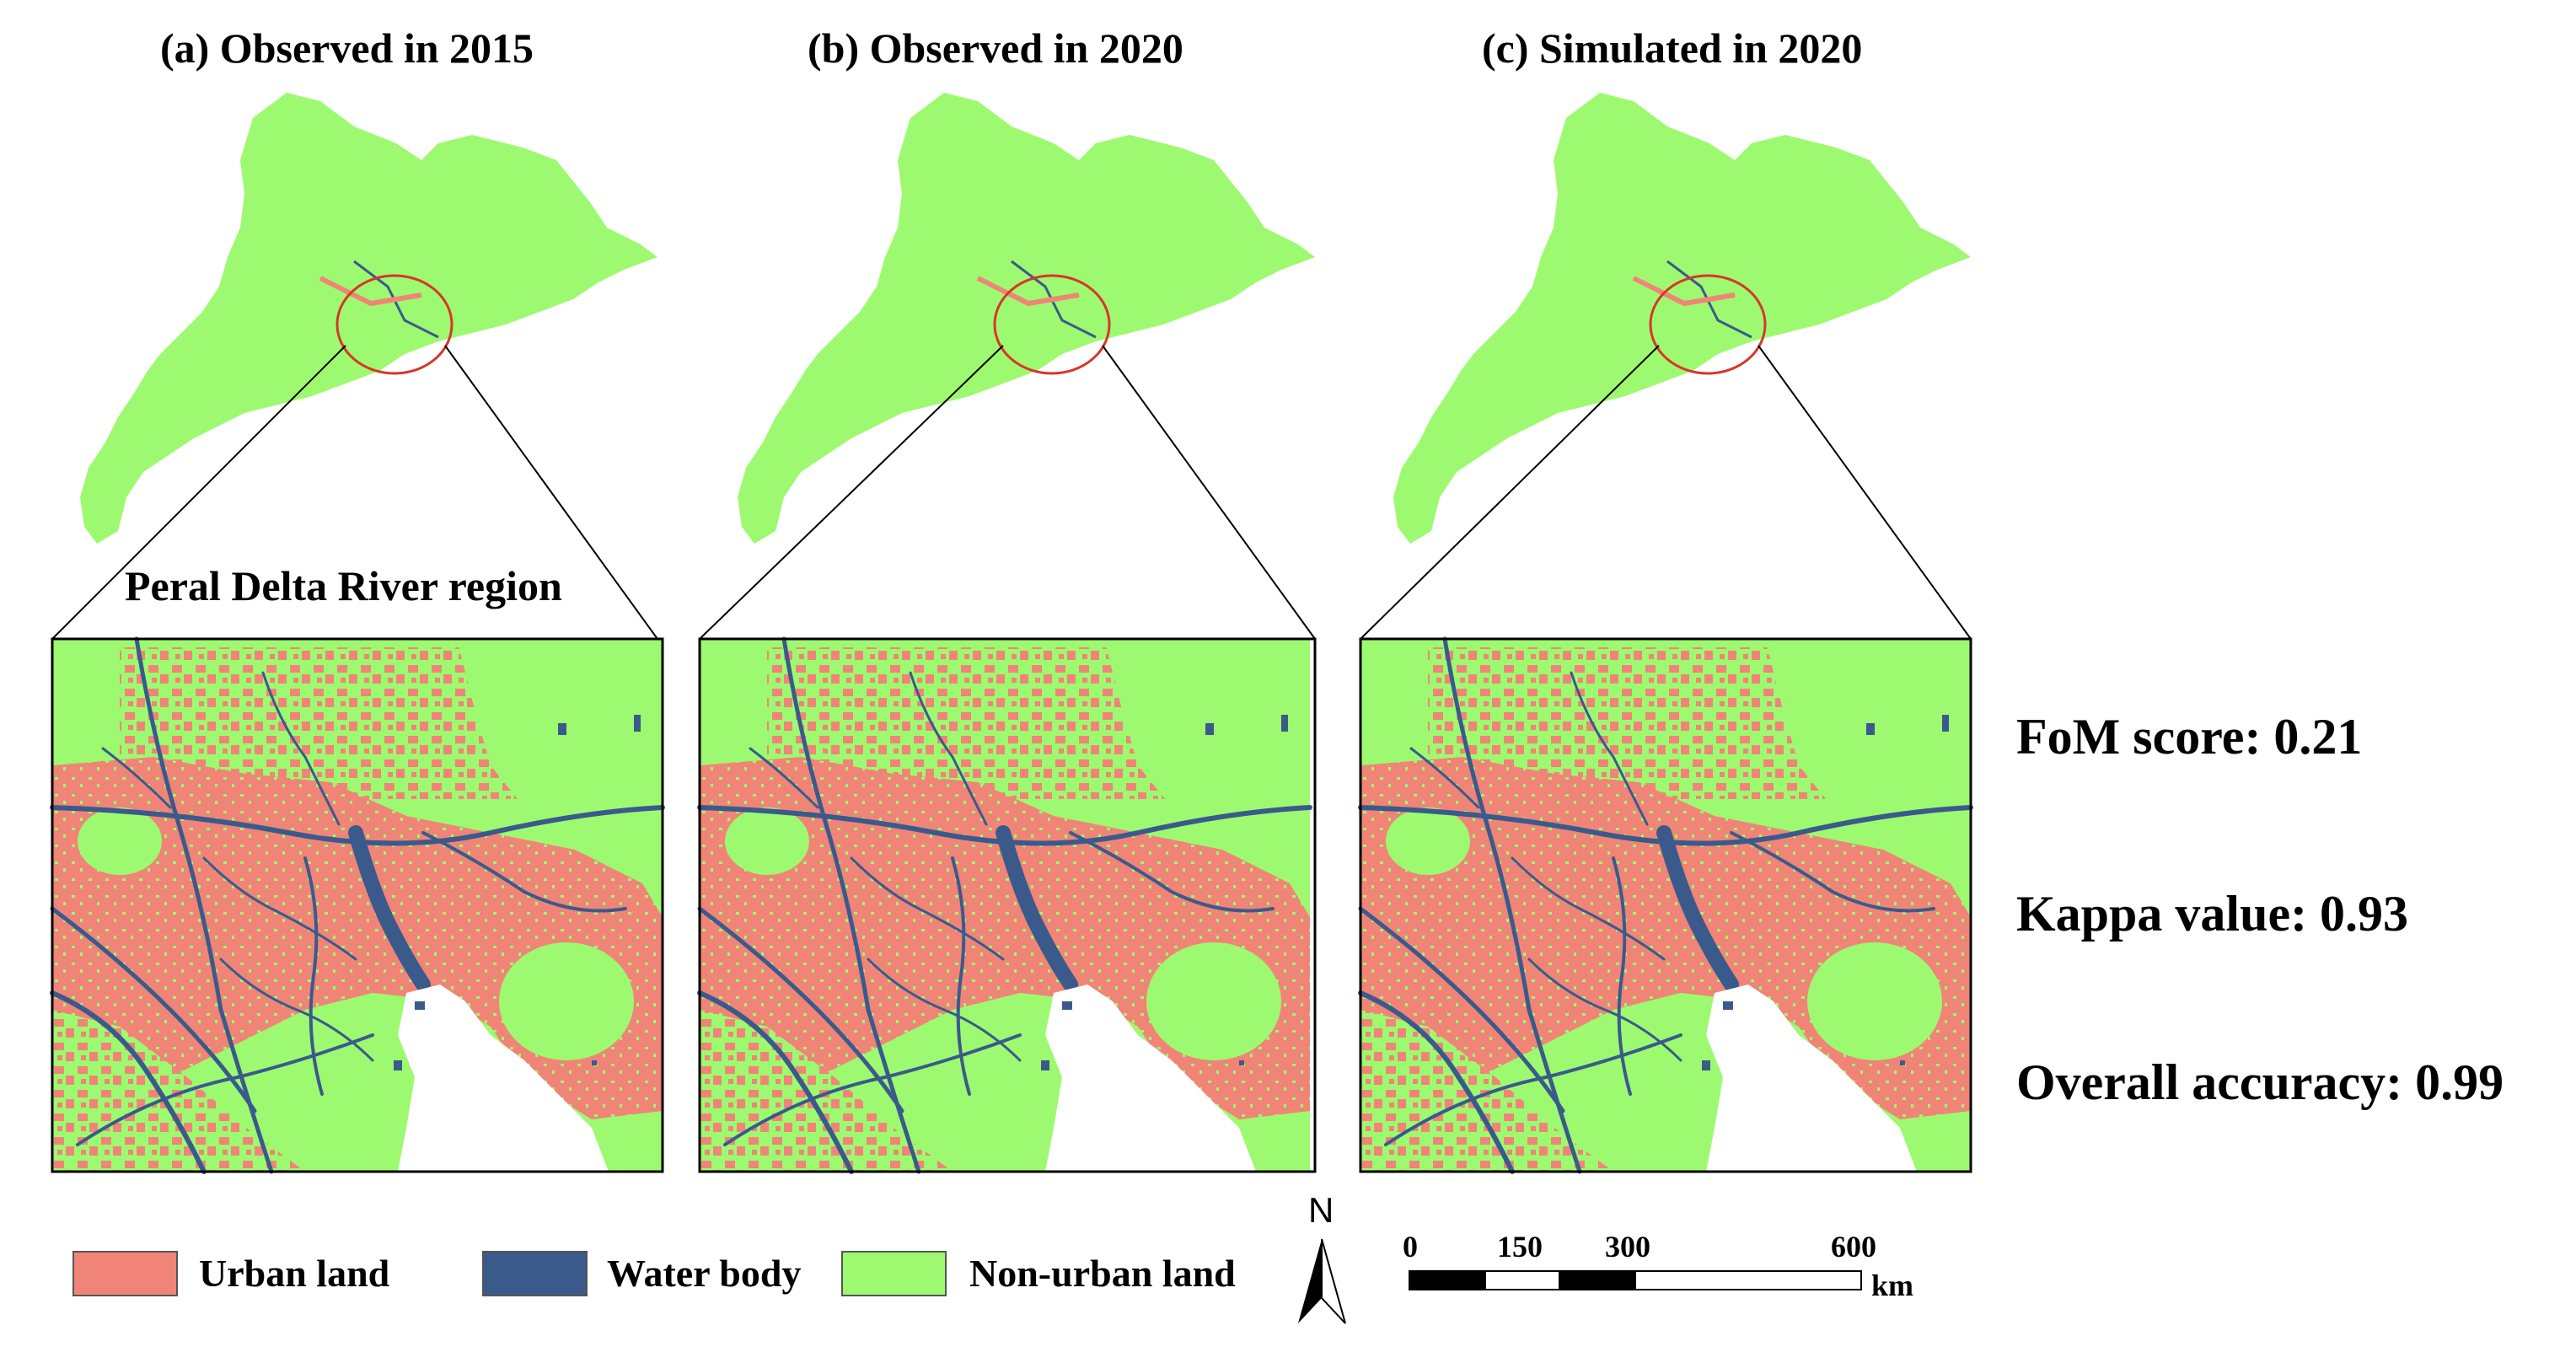 This screenshot has width=2576, height=1352. Describe the element at coordinates (125, 1273) in the screenshot. I see `legend-swatch-urban` at that location.